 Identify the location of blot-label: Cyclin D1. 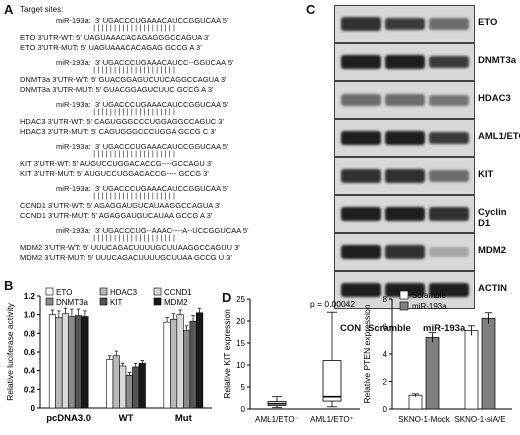
(492, 218).